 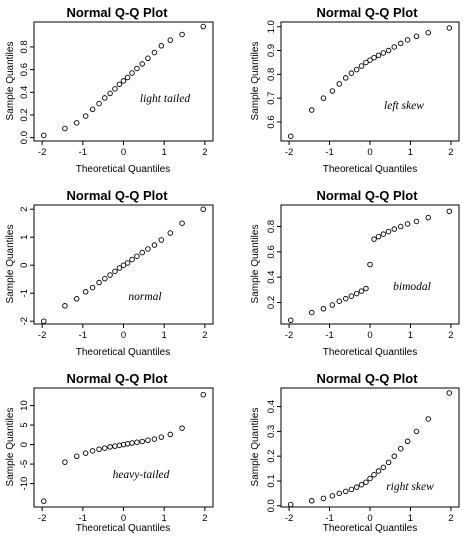 I want to click on y-tick-label: -10, so click(x=24, y=484).